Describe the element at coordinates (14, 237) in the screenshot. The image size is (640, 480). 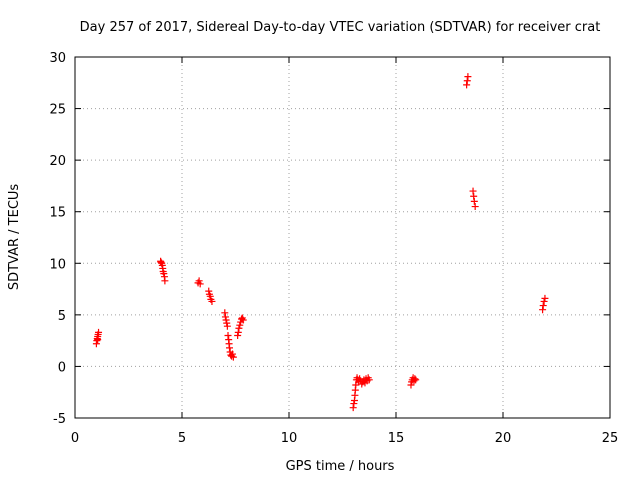
I see `y-axis-label: SDTVAR / TECUs` at that location.